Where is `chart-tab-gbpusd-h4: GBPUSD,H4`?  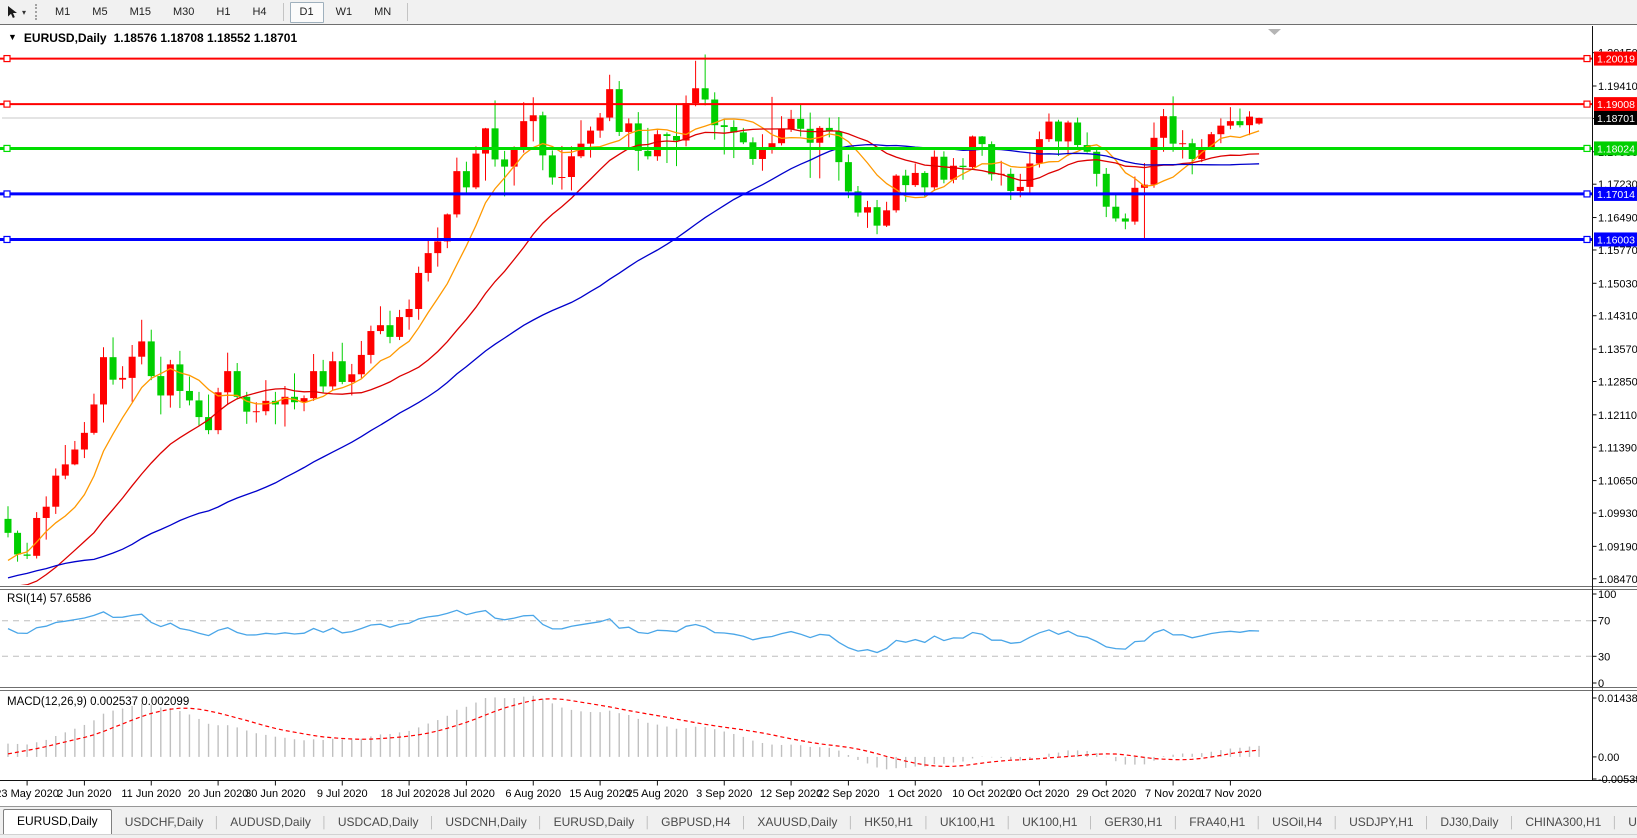
chart-tab-gbpusd-h4: GBPUSD,H4 is located at coordinates (696, 822).